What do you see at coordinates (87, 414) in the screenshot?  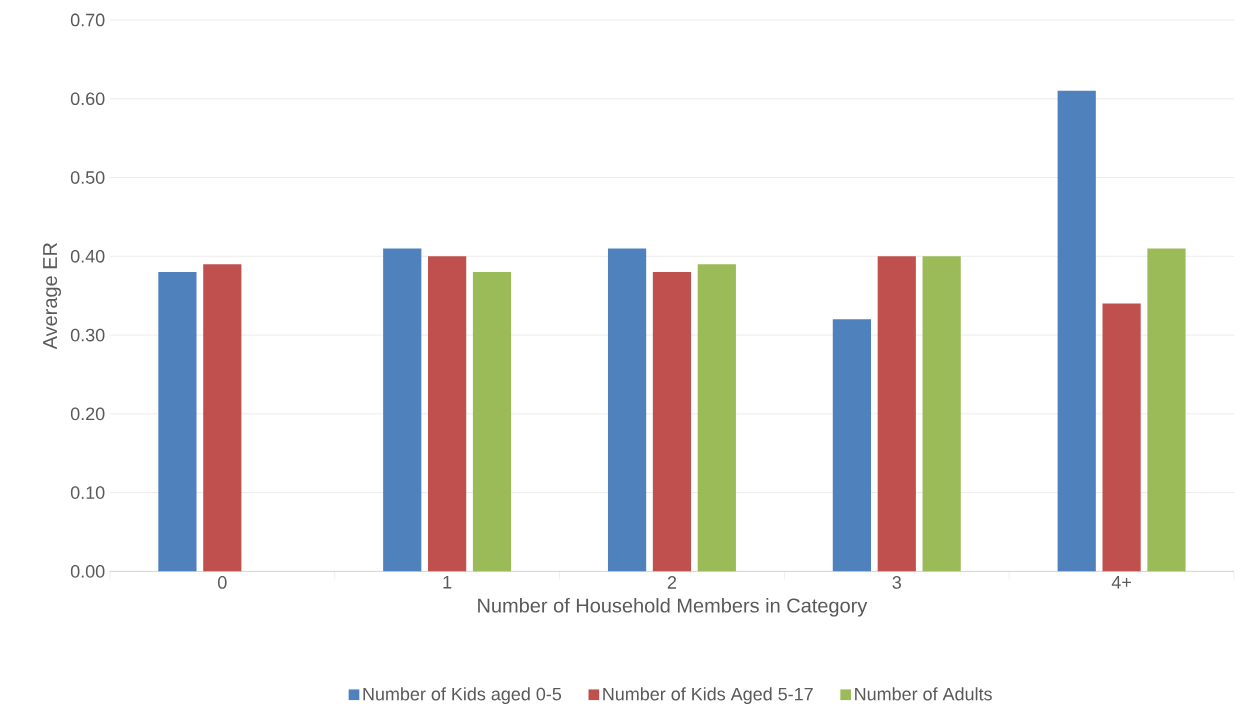 I see `y-tick-label: 0.20` at bounding box center [87, 414].